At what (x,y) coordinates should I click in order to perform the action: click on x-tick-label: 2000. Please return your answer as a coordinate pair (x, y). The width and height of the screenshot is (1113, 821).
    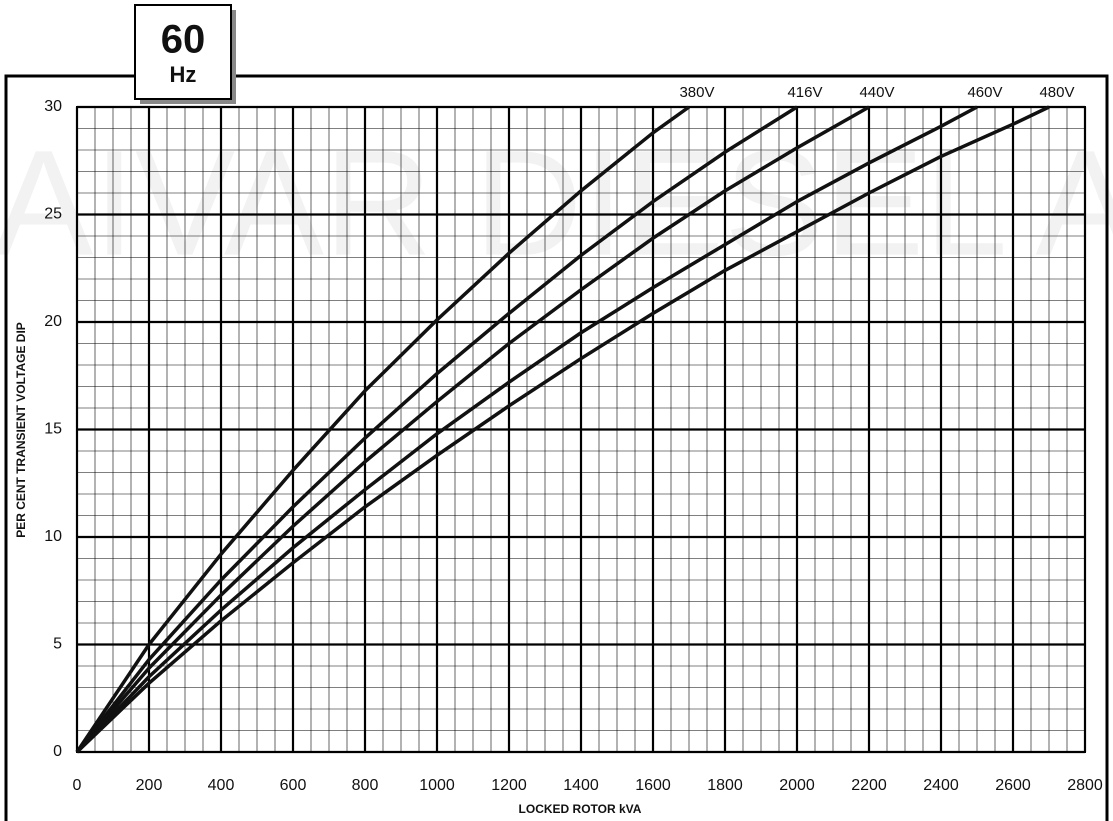
    Looking at the image, I should click on (797, 785).